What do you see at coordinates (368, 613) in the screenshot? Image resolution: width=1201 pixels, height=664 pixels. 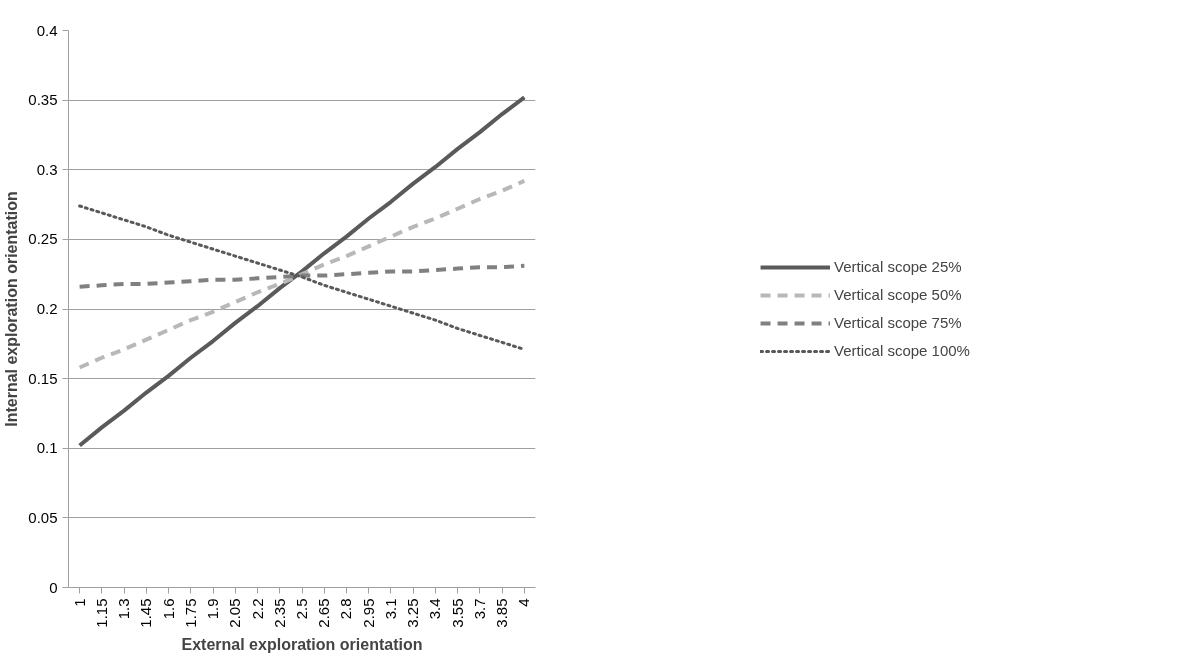 I see `x-tick-label: 2.95` at bounding box center [368, 613].